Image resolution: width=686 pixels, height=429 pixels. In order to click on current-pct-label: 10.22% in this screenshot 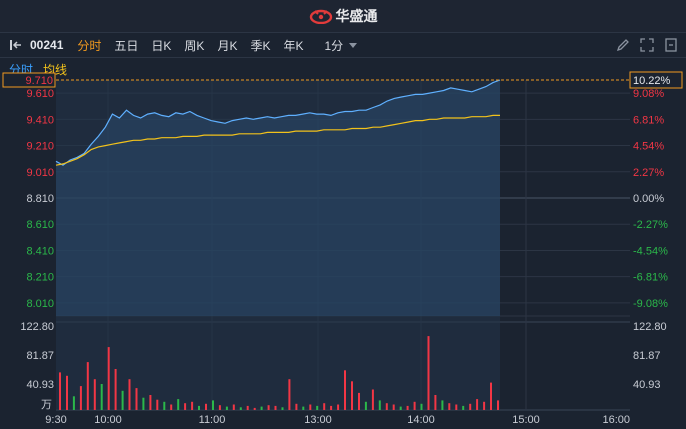, I will do `click(652, 81)`.